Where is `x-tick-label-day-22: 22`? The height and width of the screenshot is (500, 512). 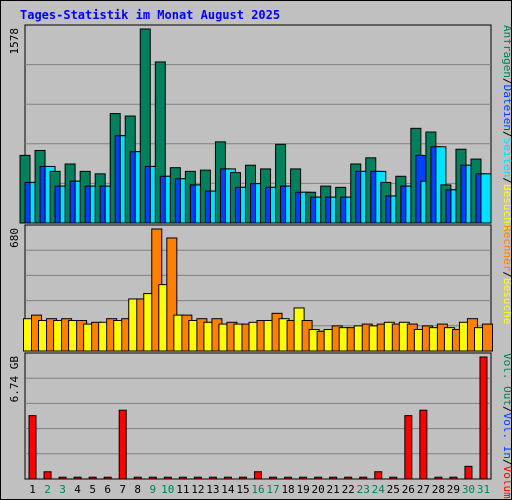 x-tick-label-day-22: 22 is located at coordinates (348, 489).